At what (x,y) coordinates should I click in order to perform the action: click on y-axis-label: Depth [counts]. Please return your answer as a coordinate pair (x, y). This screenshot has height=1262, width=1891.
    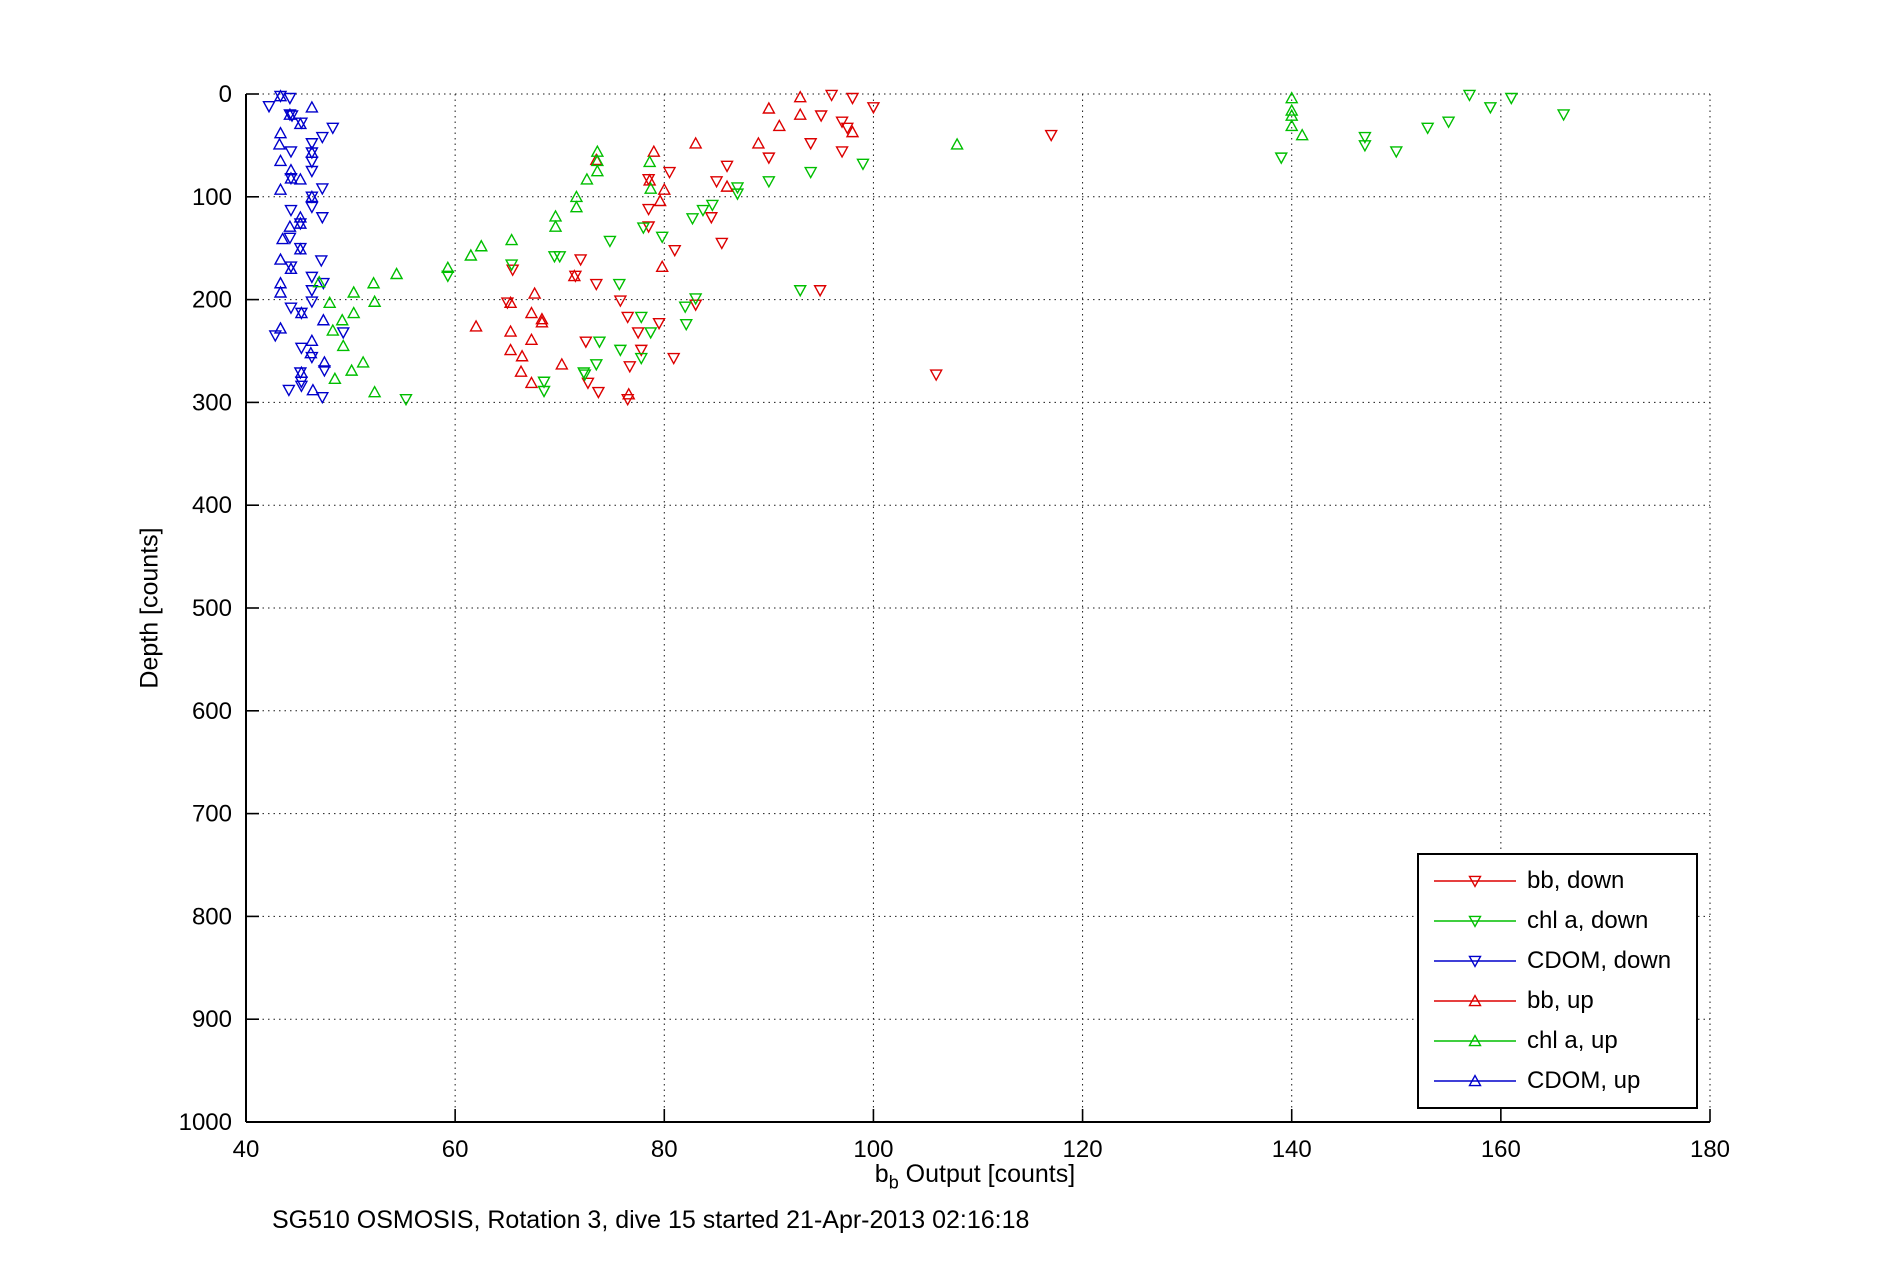
    Looking at the image, I should click on (149, 608).